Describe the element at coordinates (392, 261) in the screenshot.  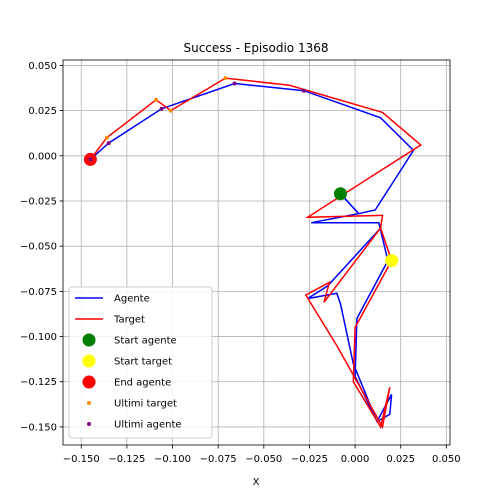
I see `marker-start-target` at that location.